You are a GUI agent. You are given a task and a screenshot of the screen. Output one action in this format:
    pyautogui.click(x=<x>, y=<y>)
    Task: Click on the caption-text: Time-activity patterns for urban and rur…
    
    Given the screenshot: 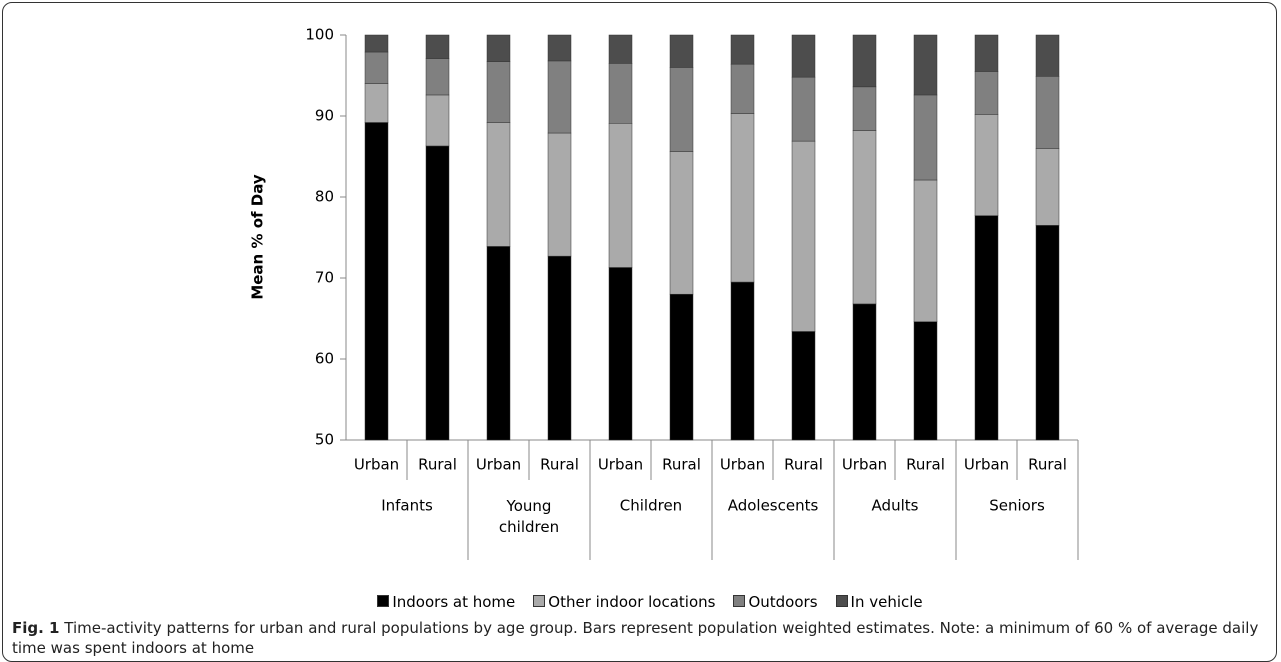 What is the action you would take?
    pyautogui.click(x=635, y=638)
    